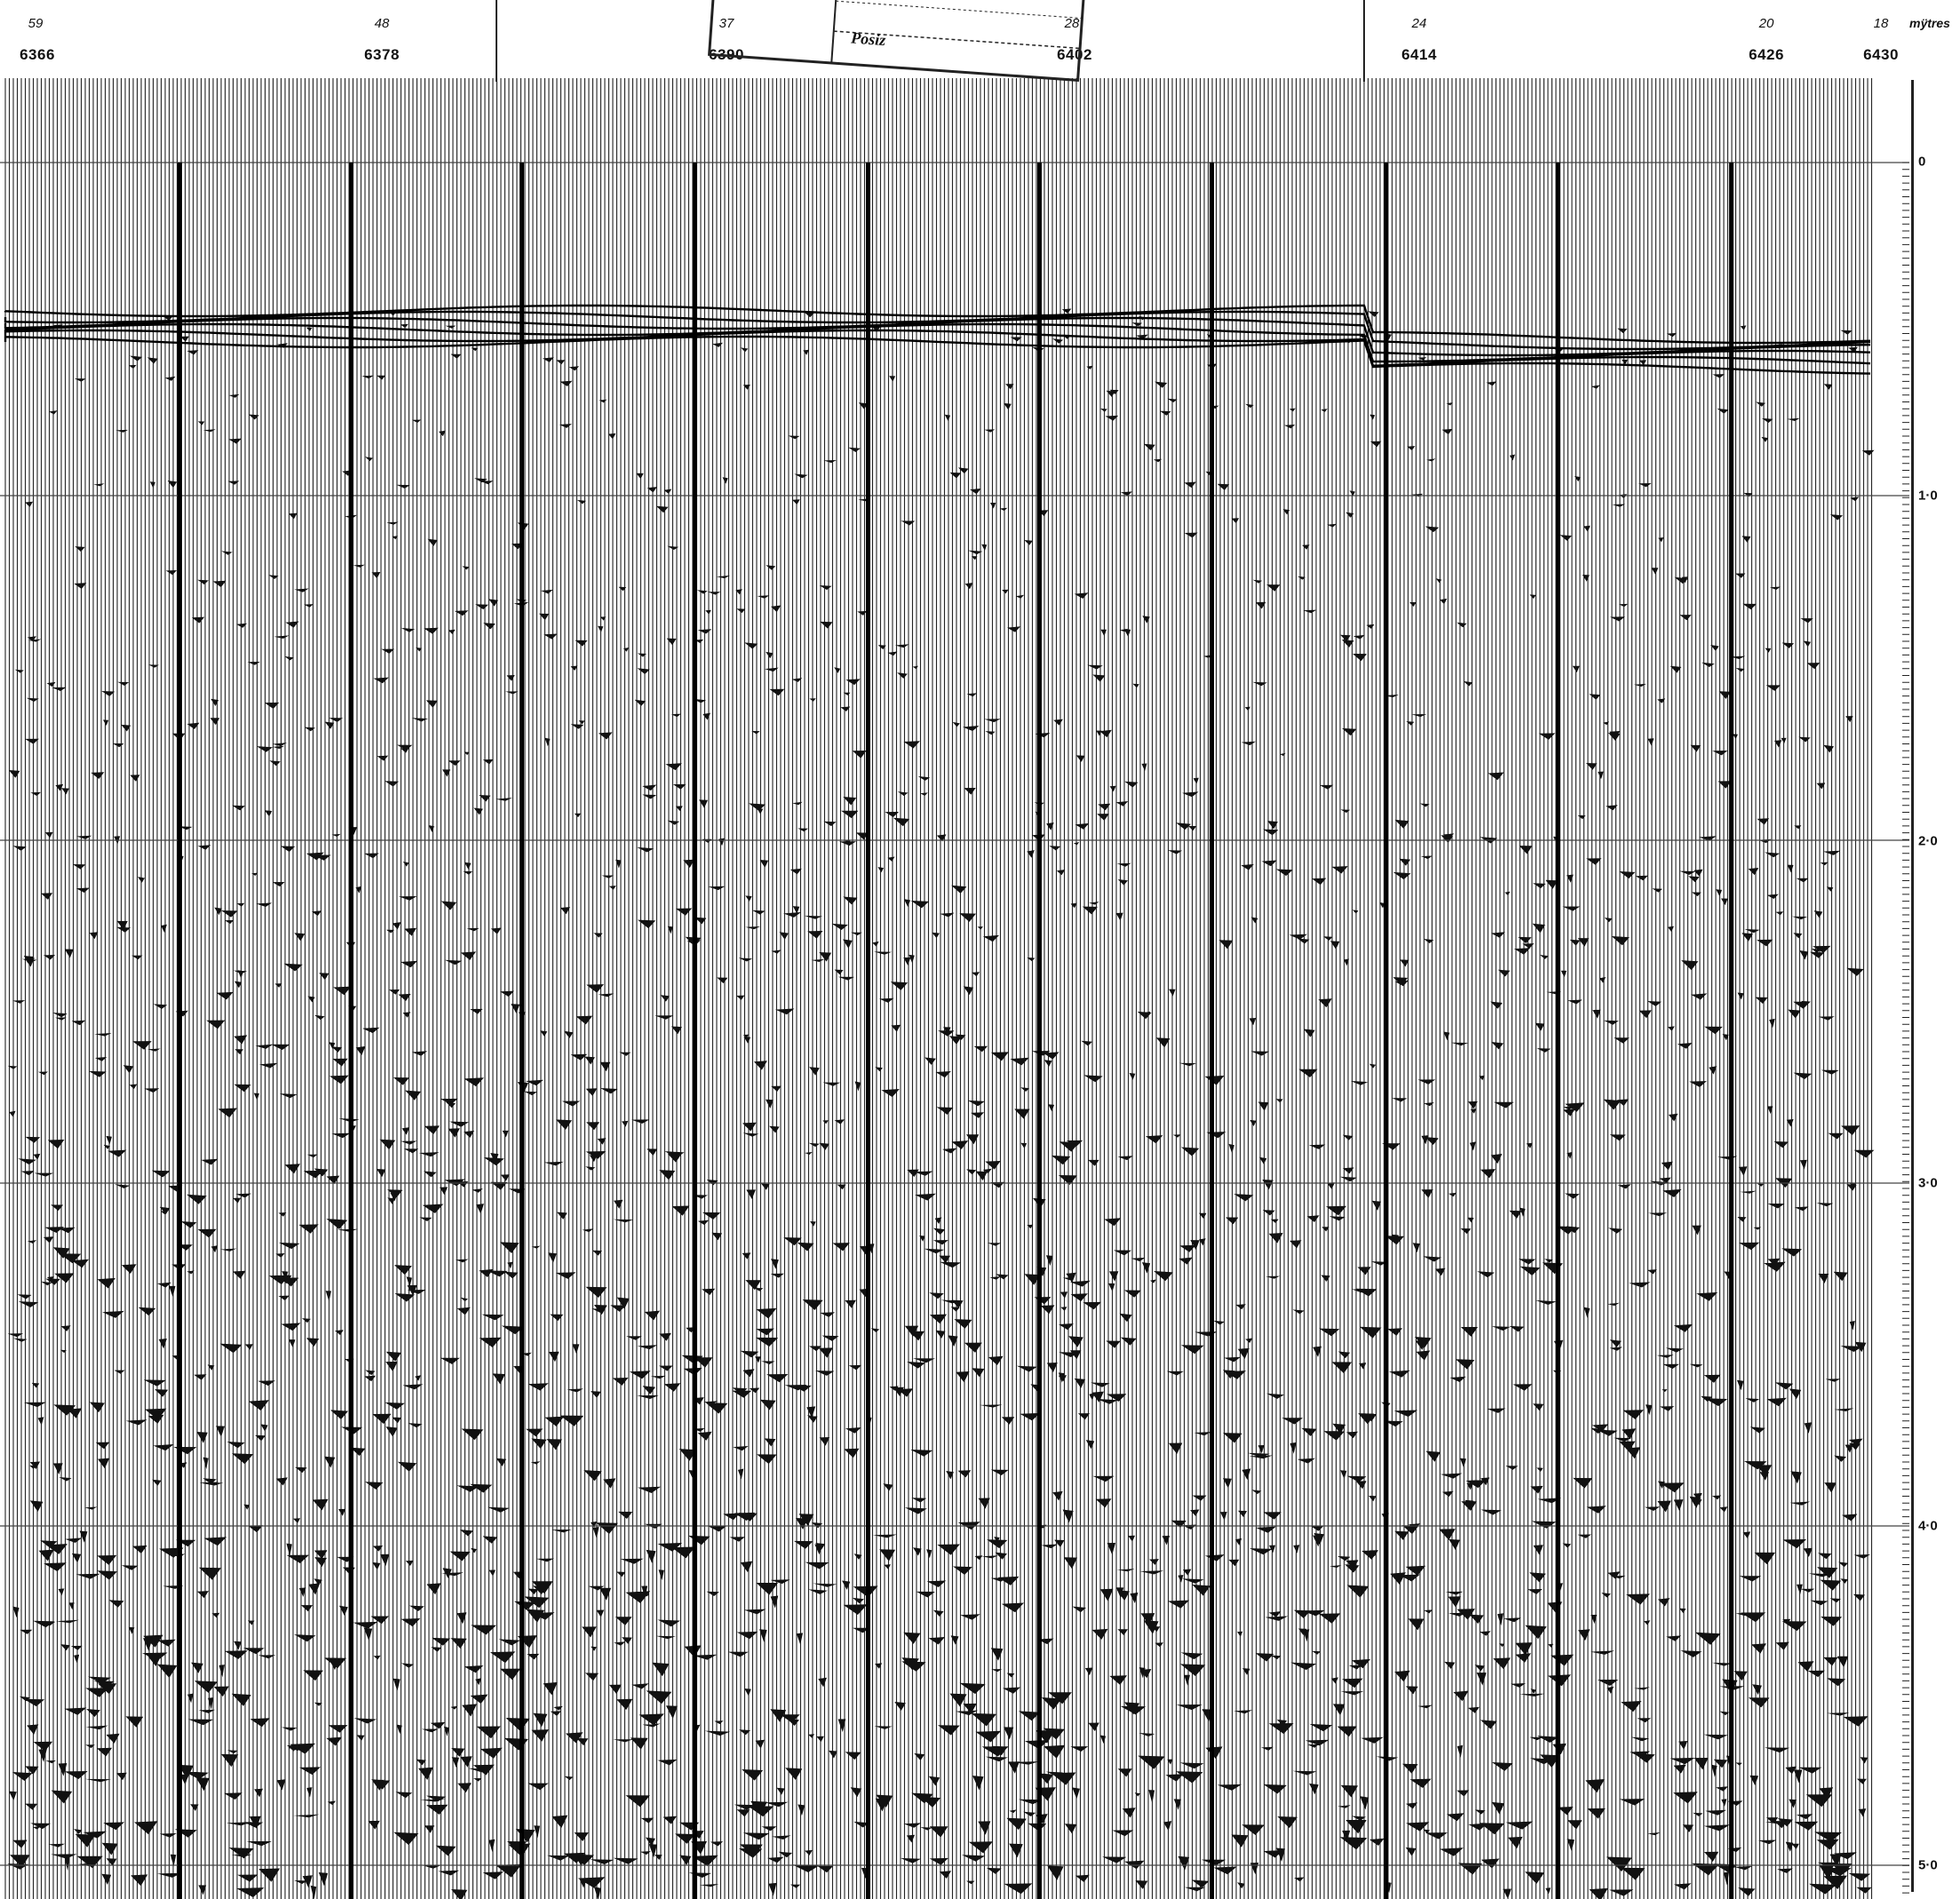  Describe the element at coordinates (1419, 23) in the screenshot. I see `line-number-label: 24` at that location.